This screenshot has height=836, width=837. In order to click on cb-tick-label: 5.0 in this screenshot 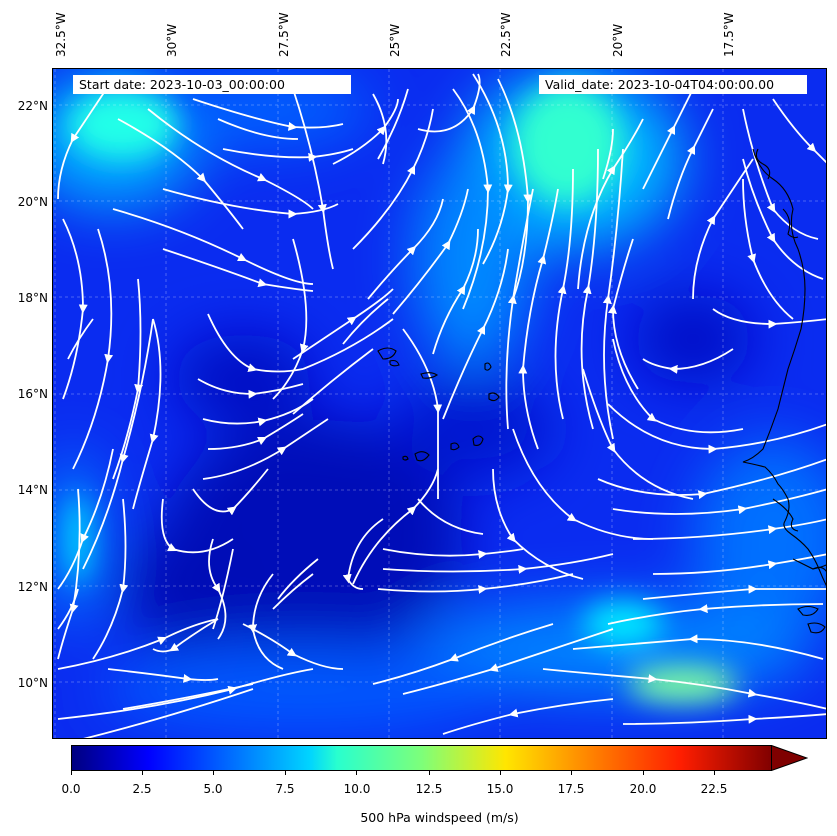, I will do `click(213, 789)`.